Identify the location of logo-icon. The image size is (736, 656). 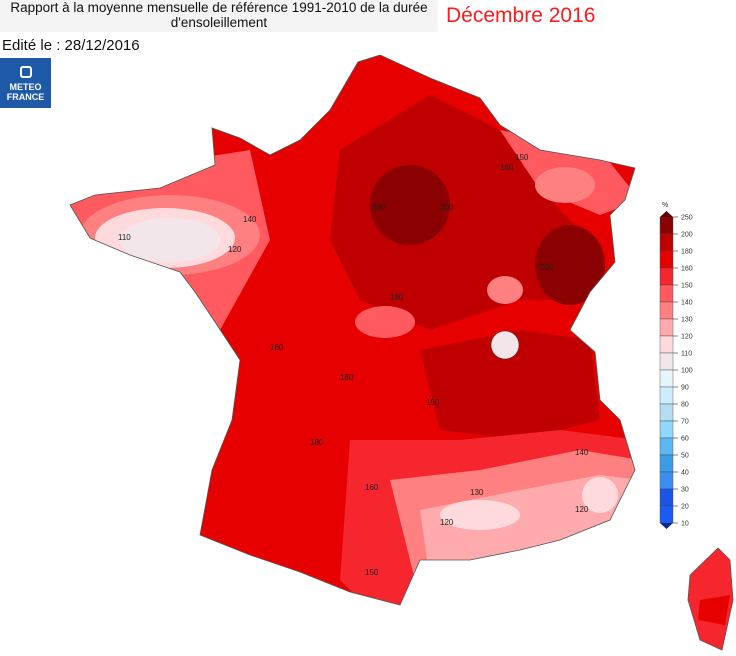
(25, 72).